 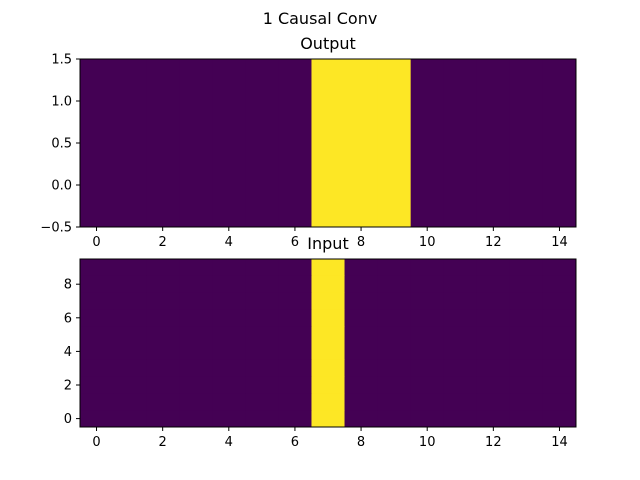 What do you see at coordinates (61, 186) in the screenshot?
I see `output-y-tick-label: 0.0` at bounding box center [61, 186].